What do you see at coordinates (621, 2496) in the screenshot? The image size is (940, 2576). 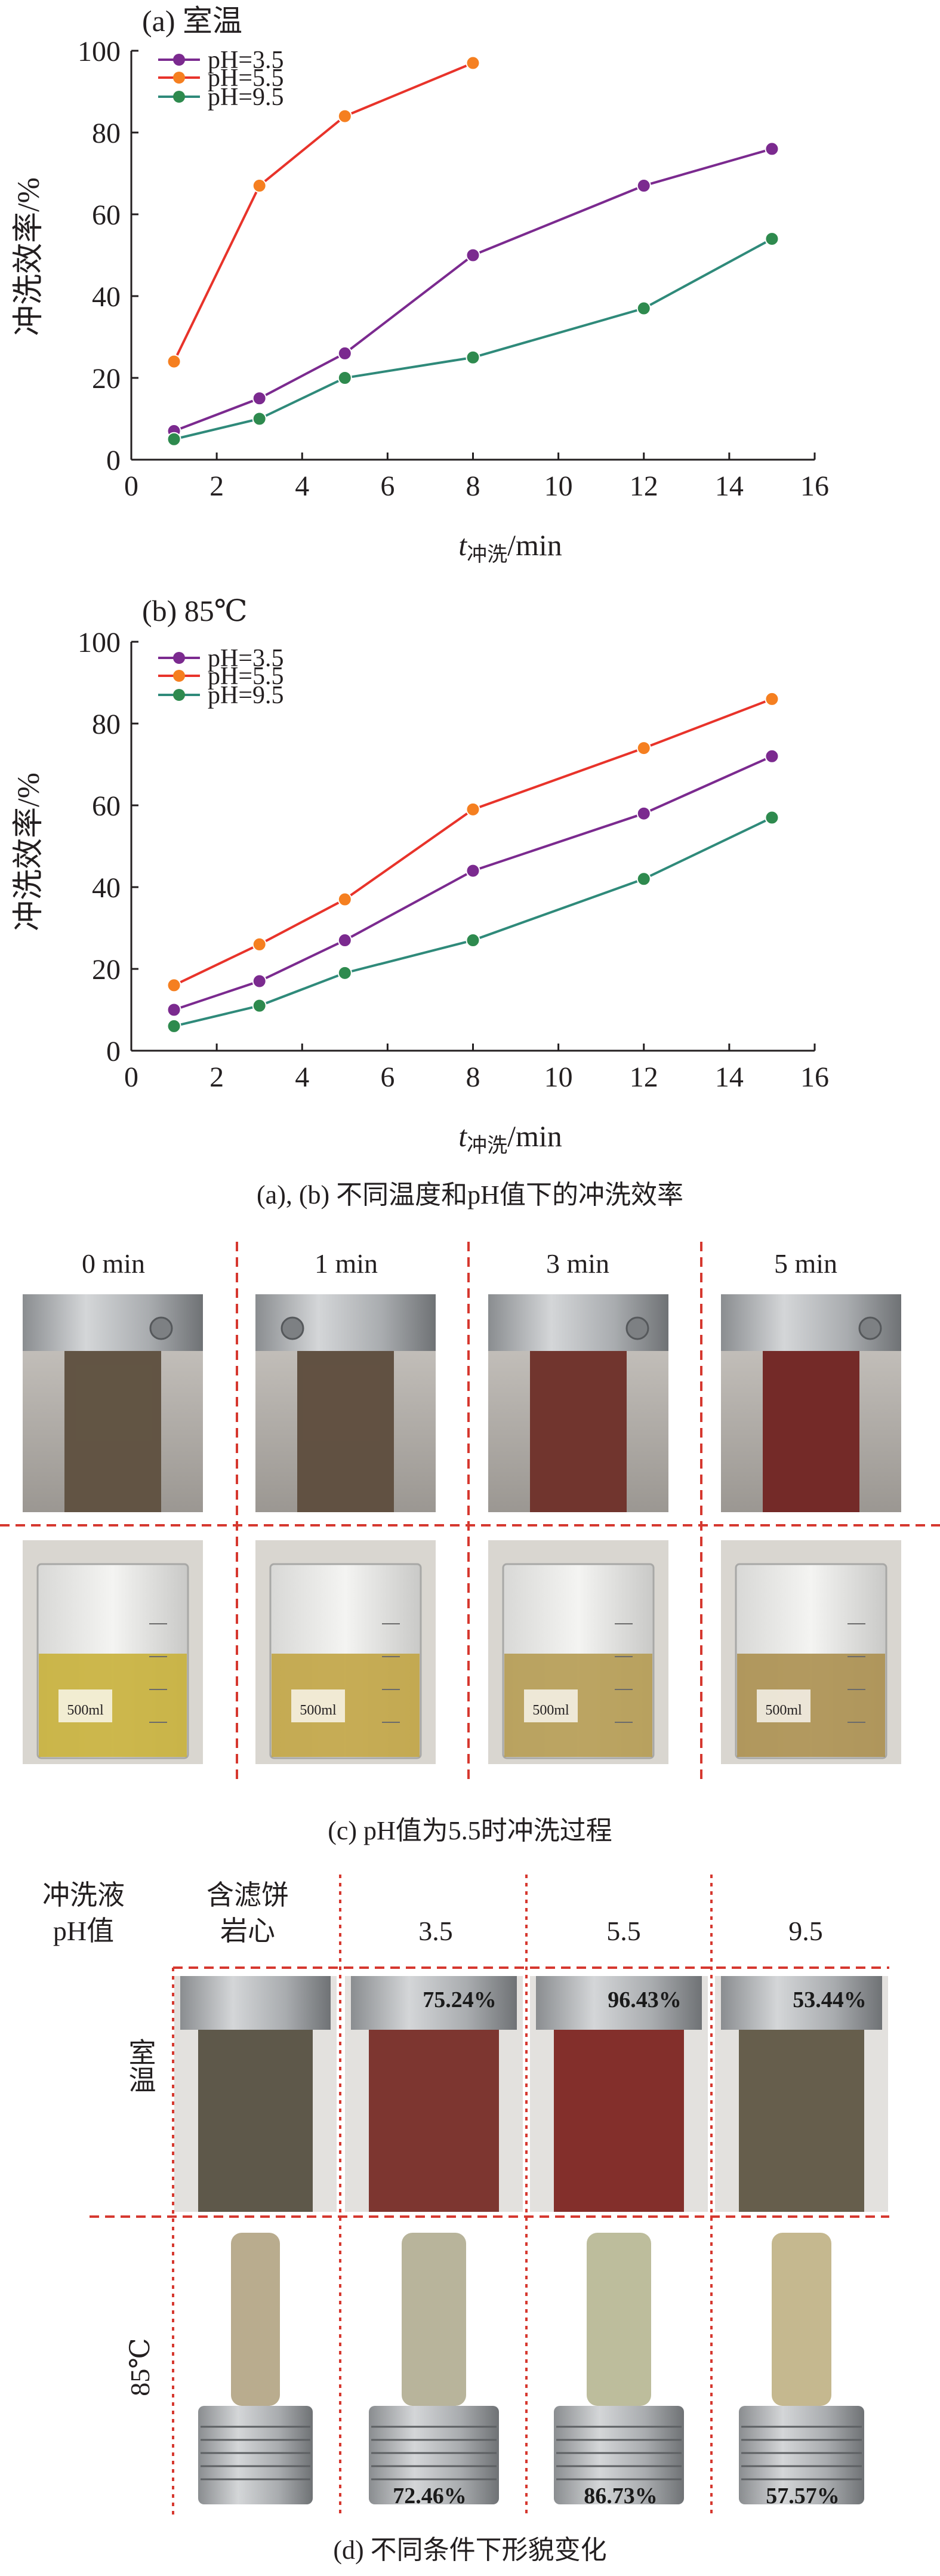 I see `efficiency-label-85c: 86.73%` at bounding box center [621, 2496].